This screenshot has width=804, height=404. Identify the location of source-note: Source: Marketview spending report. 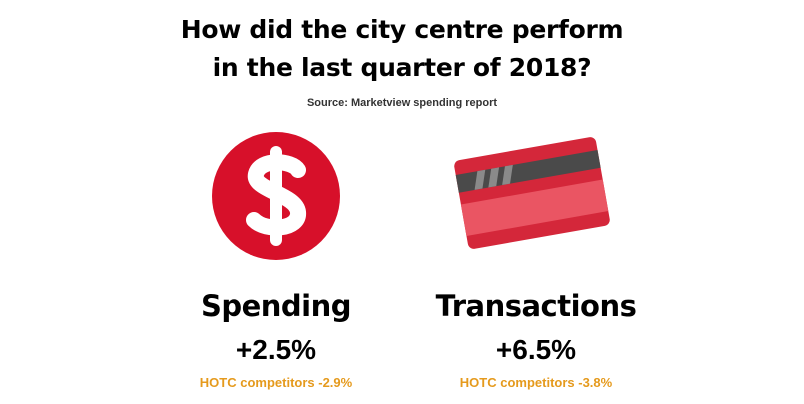
(402, 103).